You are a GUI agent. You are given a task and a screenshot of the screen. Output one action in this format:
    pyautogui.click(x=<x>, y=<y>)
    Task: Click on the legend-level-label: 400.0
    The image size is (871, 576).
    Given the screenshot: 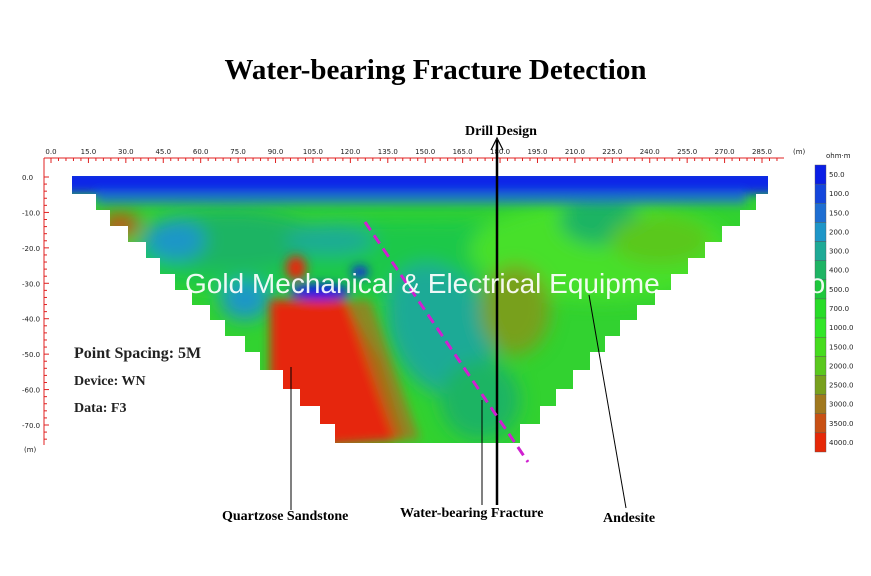 What is the action you would take?
    pyautogui.click(x=839, y=271)
    